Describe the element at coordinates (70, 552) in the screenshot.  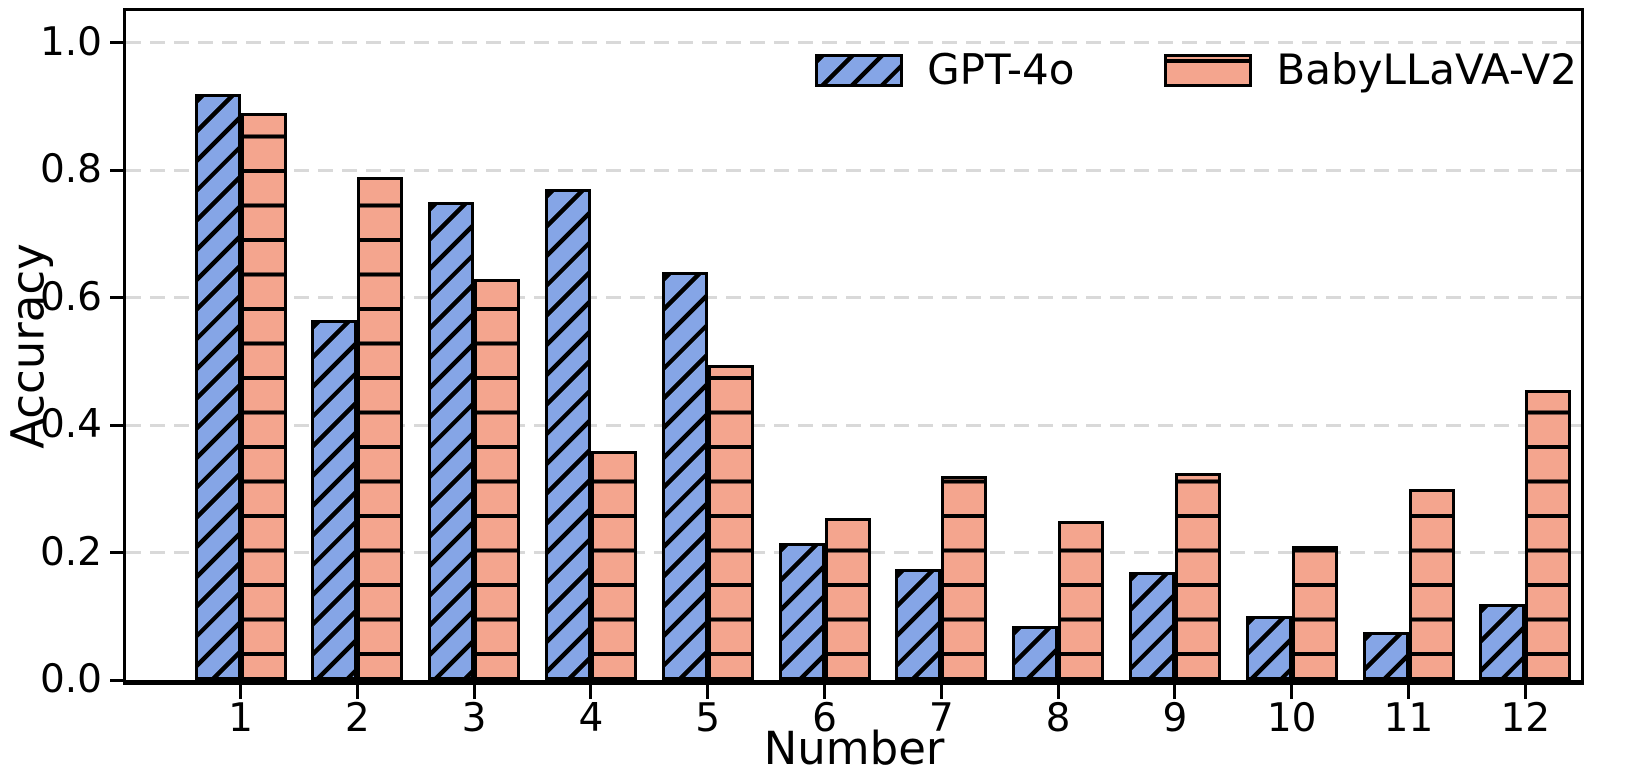
I see `y-tick-label-0.2: 0.2` at that location.